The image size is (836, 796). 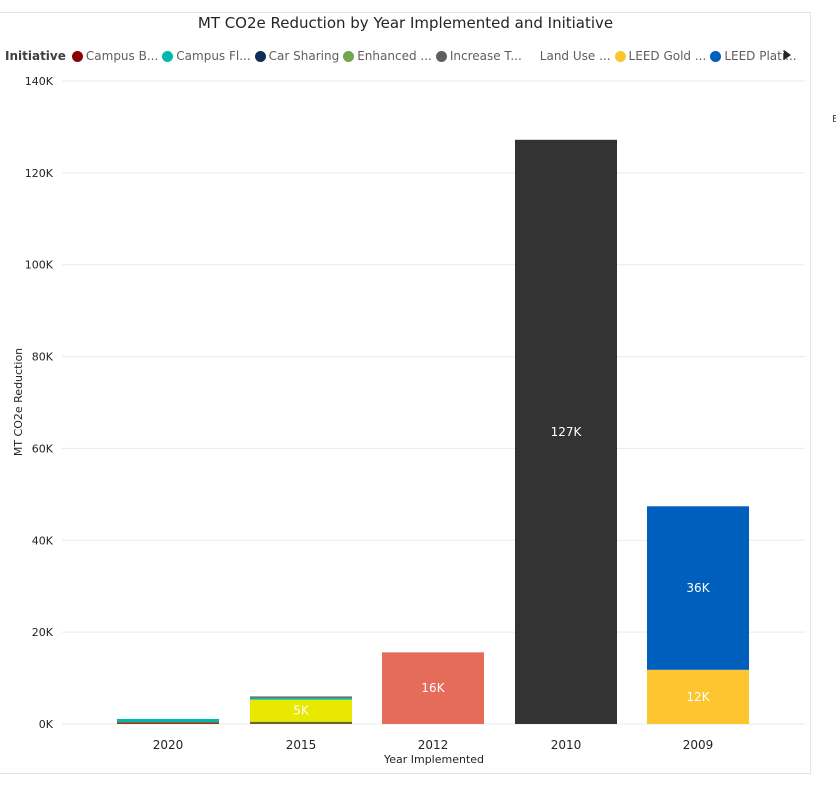 I want to click on data-label: 127K, so click(x=567, y=432).